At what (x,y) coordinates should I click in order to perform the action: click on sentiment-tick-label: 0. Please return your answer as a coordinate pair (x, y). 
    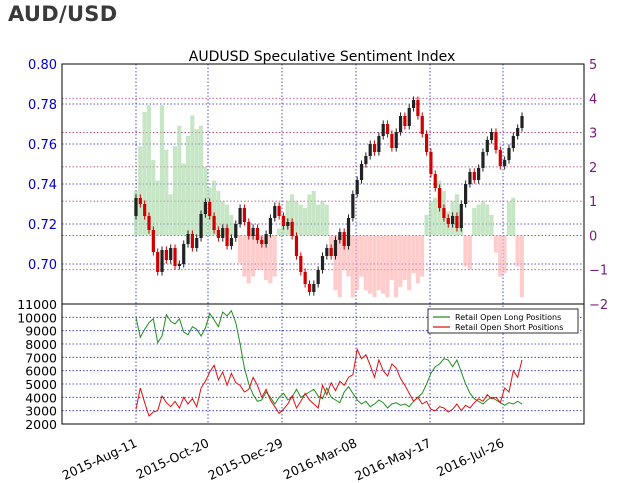
    Looking at the image, I should click on (593, 236).